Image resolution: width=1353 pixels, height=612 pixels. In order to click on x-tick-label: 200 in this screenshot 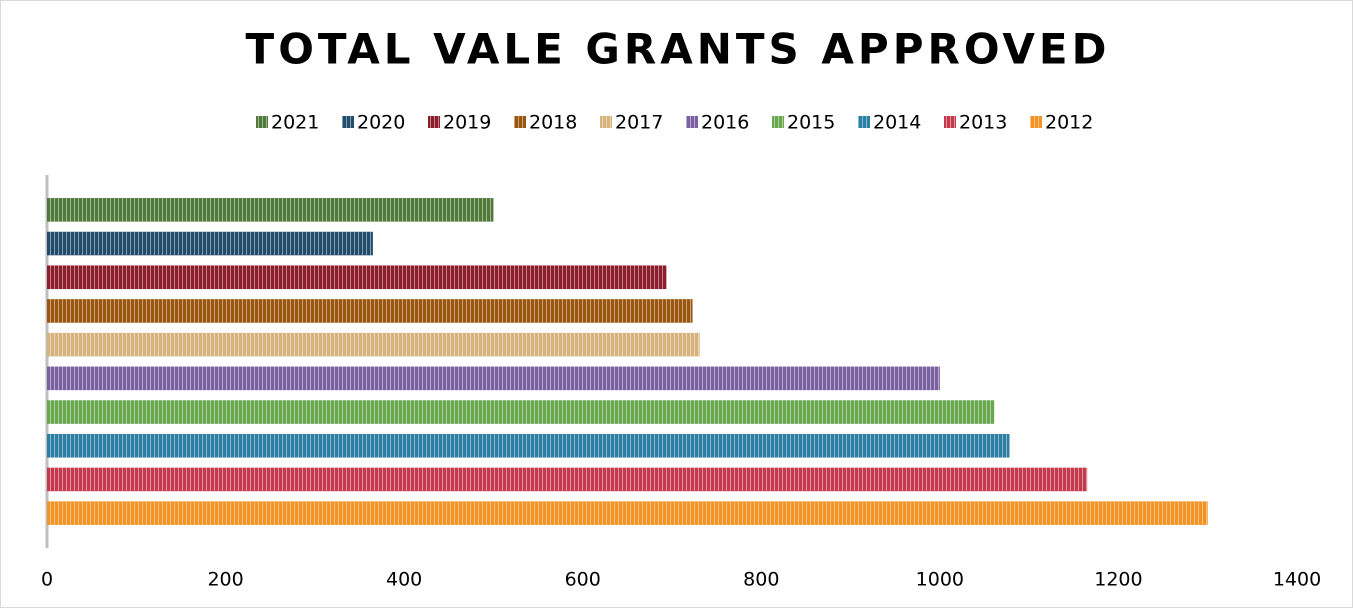, I will do `click(225, 580)`.